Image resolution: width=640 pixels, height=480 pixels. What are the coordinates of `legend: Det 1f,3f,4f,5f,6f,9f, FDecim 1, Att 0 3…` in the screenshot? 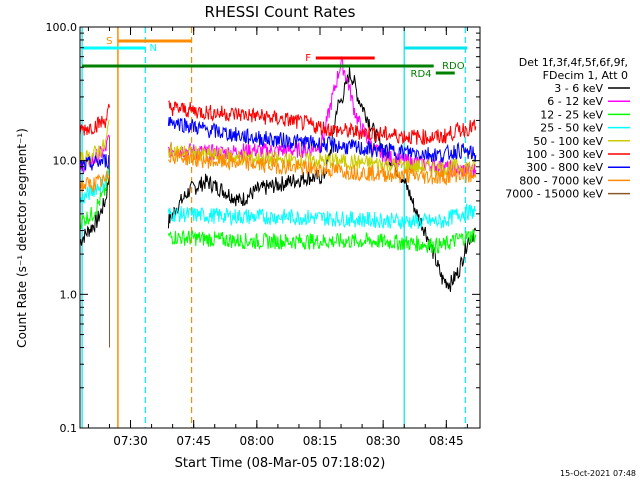 It's located at (567, 128).